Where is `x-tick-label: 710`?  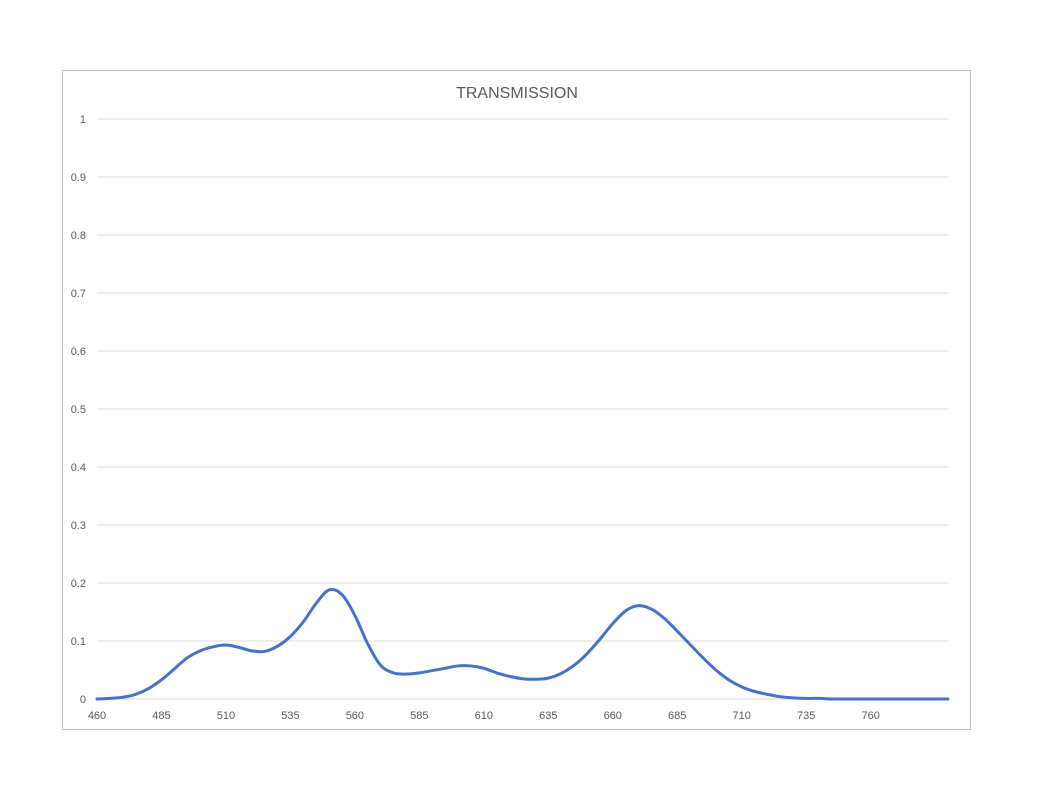 x-tick-label: 710 is located at coordinates (742, 716).